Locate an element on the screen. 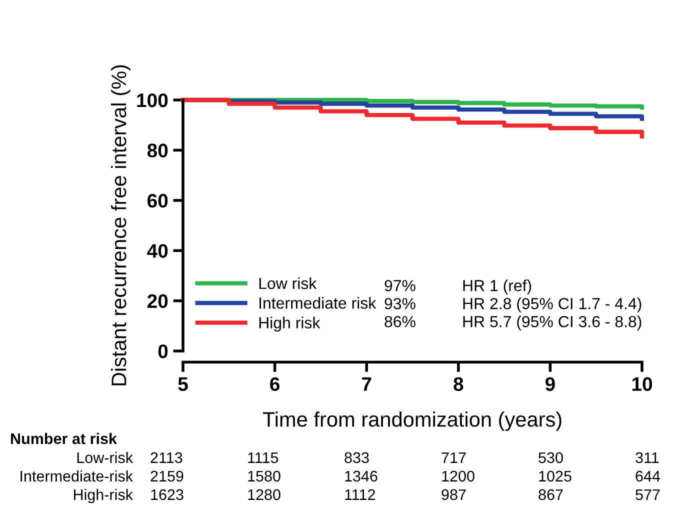  x-tick-label: 10 is located at coordinates (642, 384).